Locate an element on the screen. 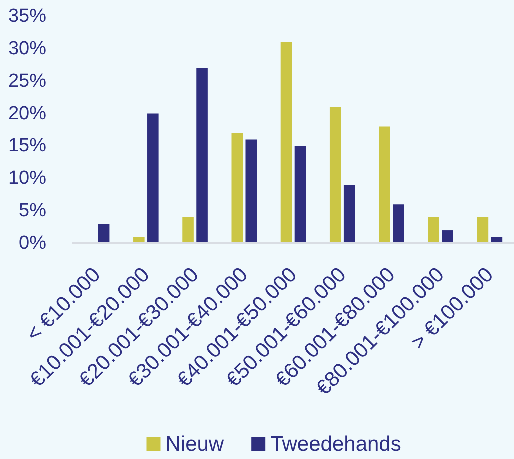  y-tick-label: 30% is located at coordinates (27, 49).